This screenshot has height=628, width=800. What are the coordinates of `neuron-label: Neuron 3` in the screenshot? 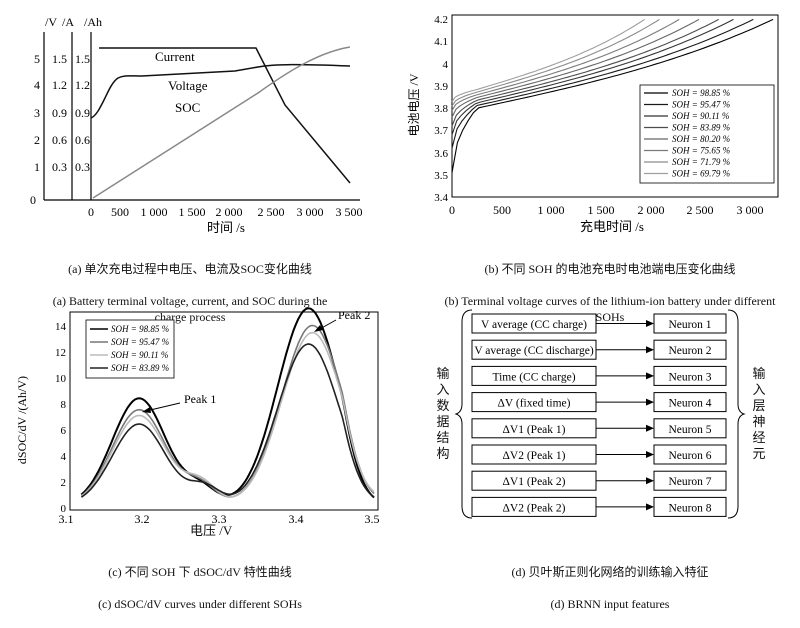 It's located at (689, 377).